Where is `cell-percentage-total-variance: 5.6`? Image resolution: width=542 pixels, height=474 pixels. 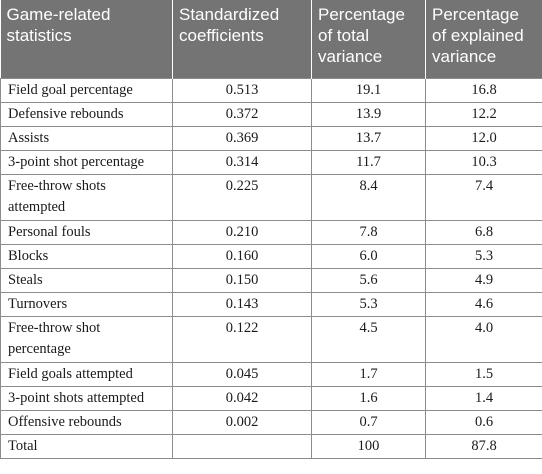
cell-percentage-total-variance: 5.6 is located at coordinates (368, 280).